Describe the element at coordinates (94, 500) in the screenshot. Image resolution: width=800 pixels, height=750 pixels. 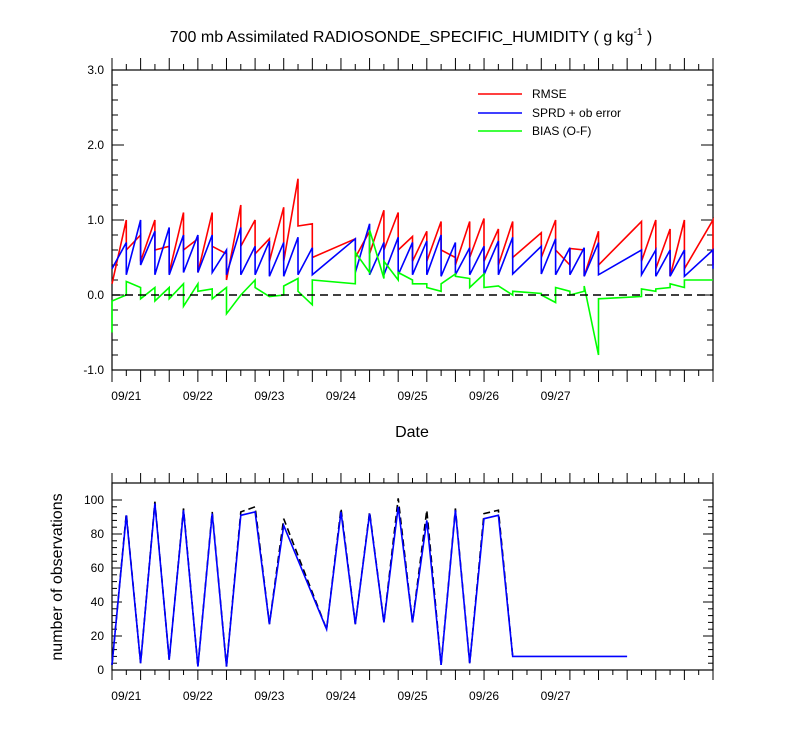
I see `y-tick-label: 100` at that location.